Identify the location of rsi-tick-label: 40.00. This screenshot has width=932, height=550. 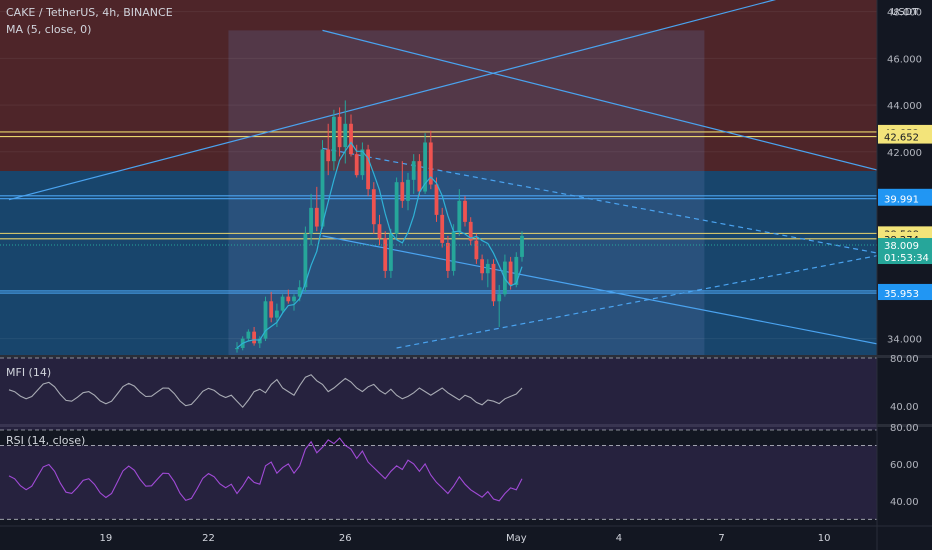
(904, 502).